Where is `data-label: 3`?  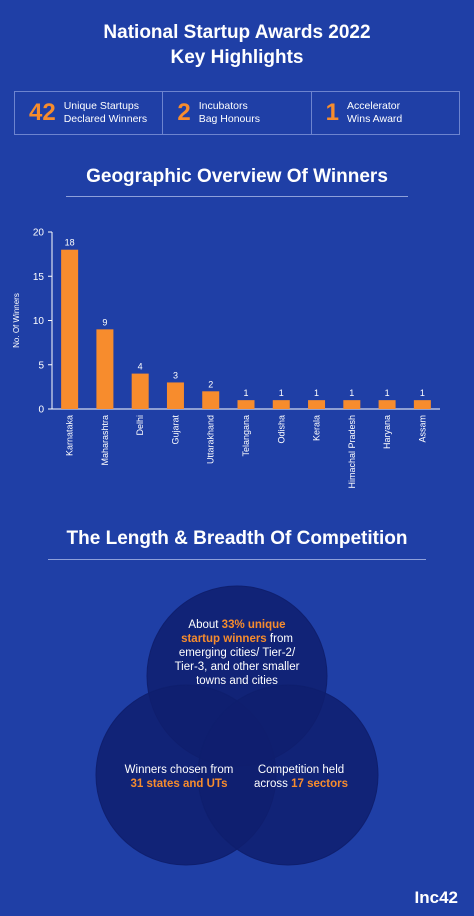
data-label: 3 is located at coordinates (175, 375).